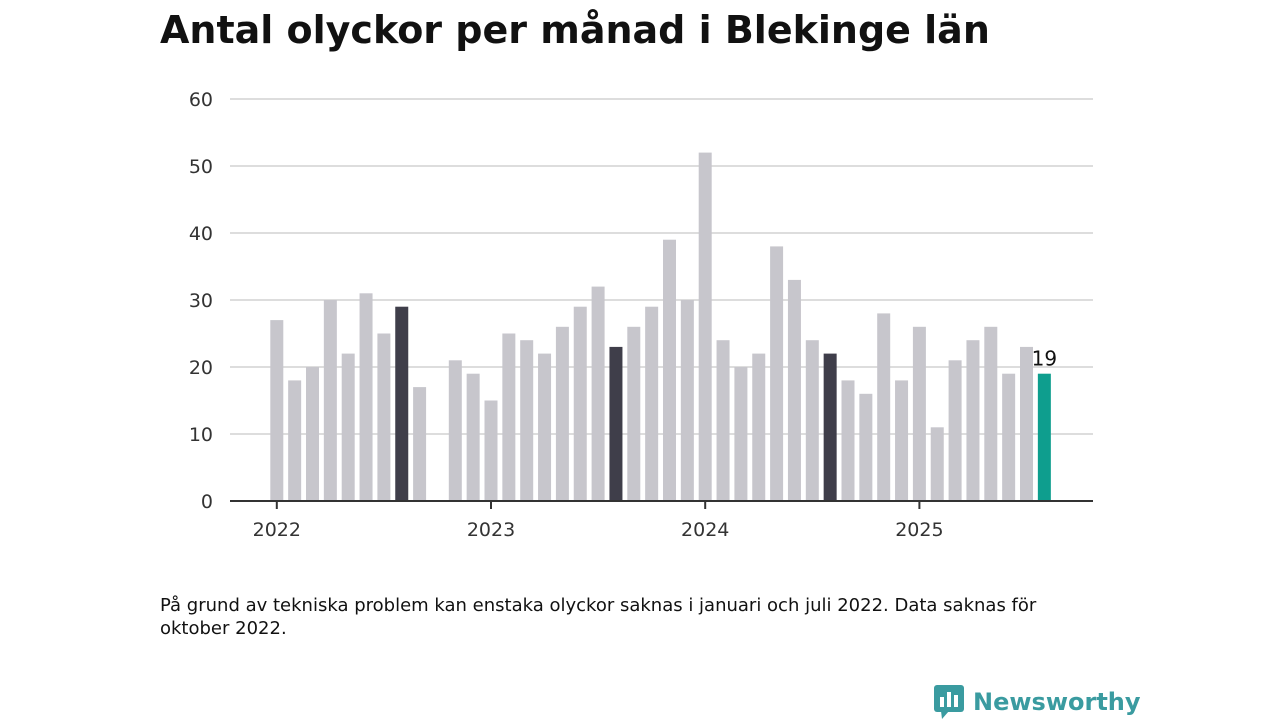 This screenshot has height=720, width=1280. Describe the element at coordinates (201, 100) in the screenshot. I see `y-tick-label: 60` at that location.